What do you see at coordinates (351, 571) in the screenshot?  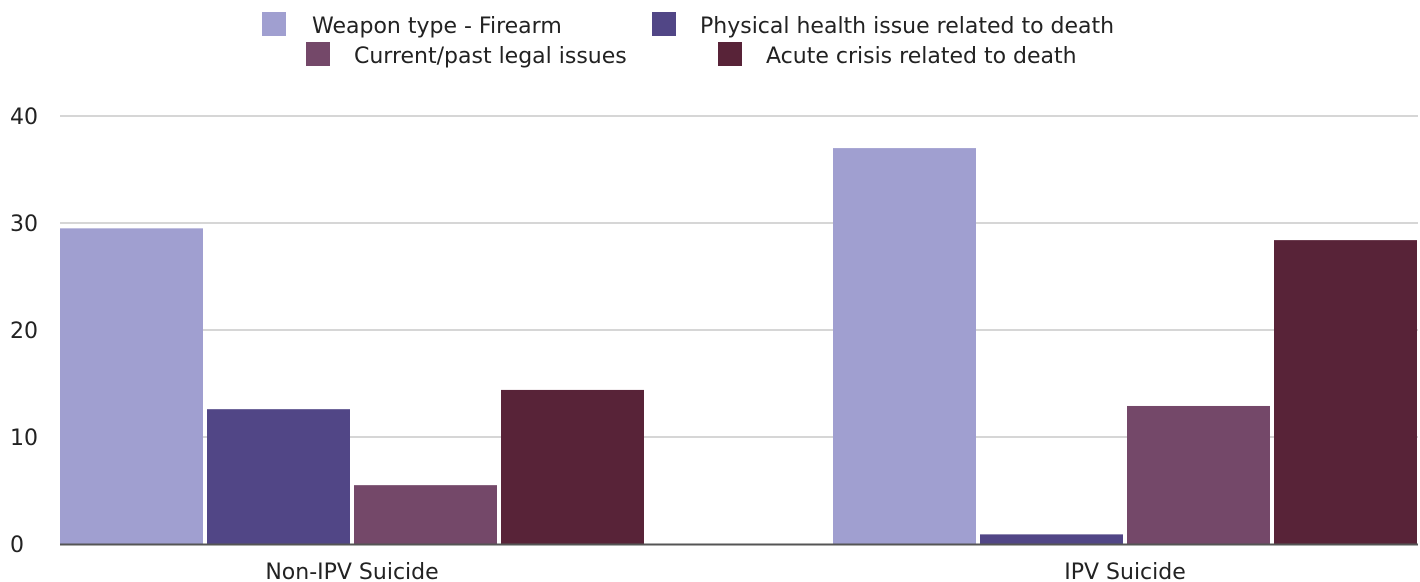 I see `x-category-label: Non-IPV Suicide` at bounding box center [351, 571].